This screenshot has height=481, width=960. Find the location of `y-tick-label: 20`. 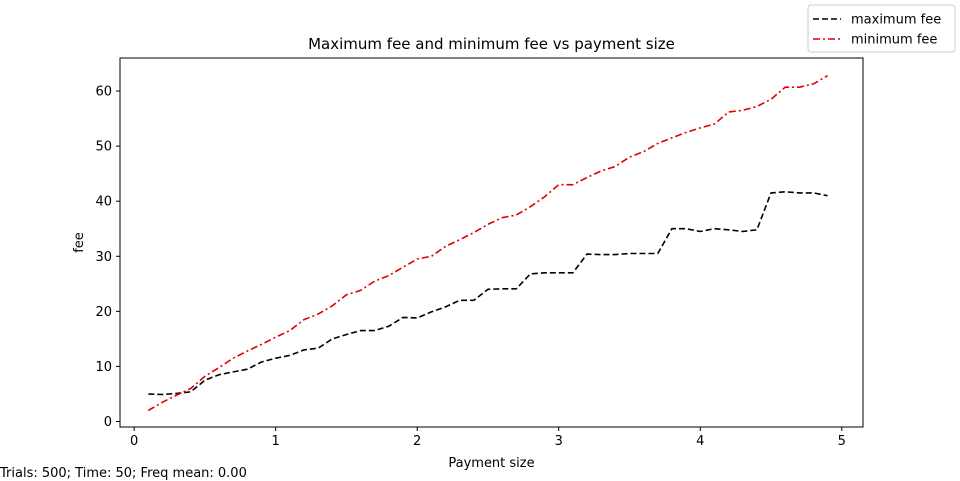

y-tick-label: 20 is located at coordinates (103, 312).